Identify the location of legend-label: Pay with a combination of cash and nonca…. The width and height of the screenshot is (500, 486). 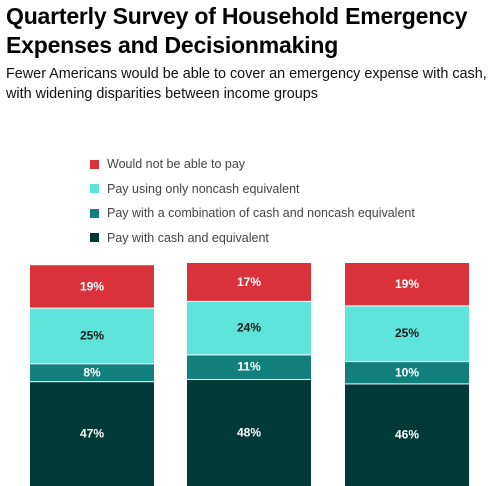
(261, 213).